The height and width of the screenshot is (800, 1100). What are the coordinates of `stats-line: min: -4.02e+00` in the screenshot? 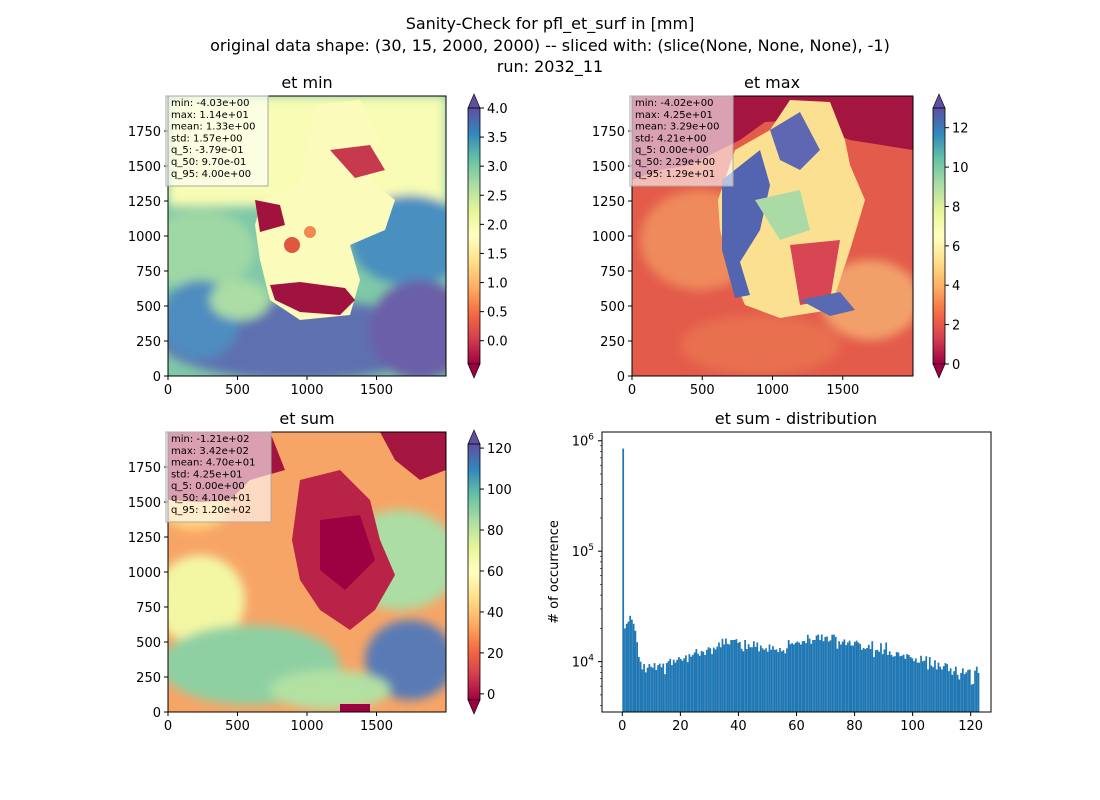 It's located at (674, 103).